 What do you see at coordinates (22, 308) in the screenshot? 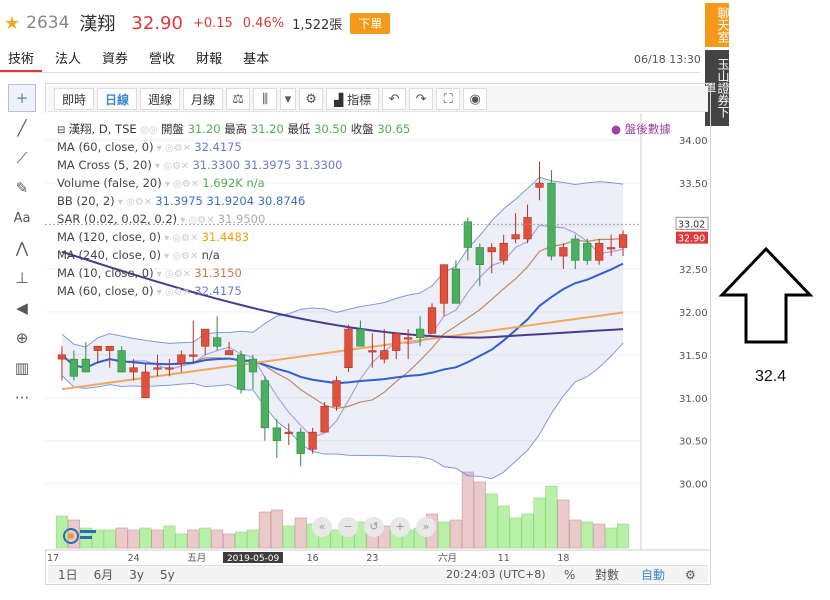
I see `arrow-left-icon: ◀` at bounding box center [22, 308].